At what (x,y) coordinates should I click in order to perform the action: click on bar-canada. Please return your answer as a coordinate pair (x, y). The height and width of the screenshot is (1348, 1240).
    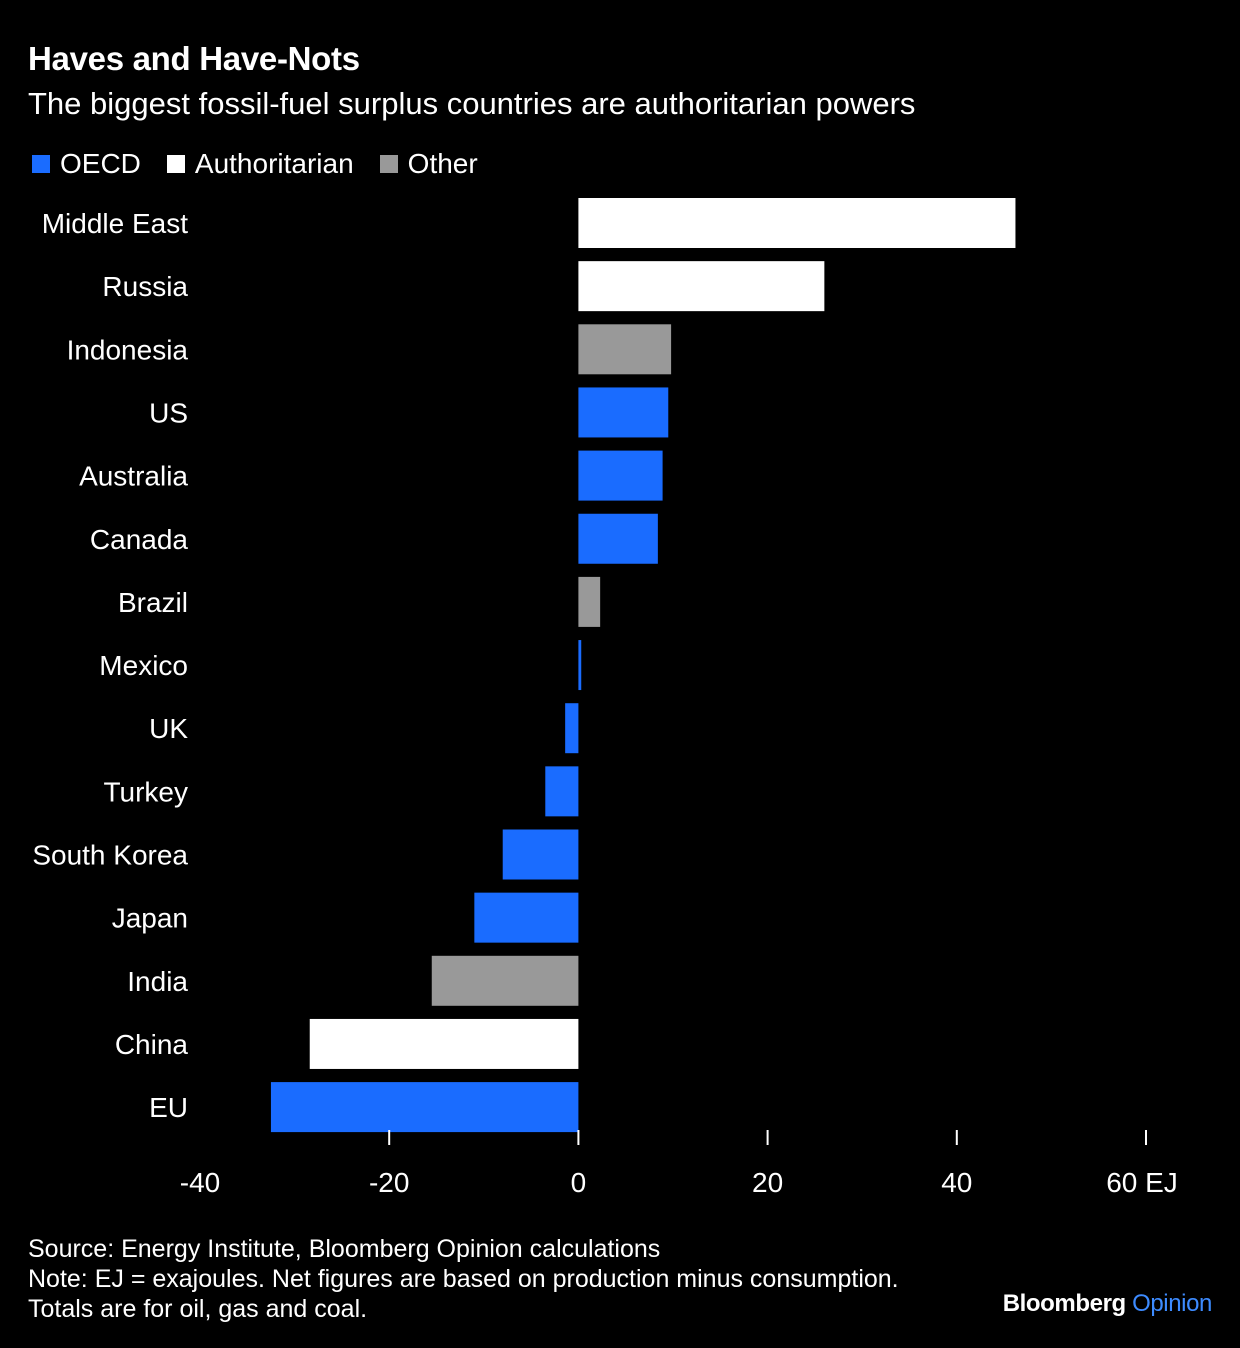
    Looking at the image, I should click on (618, 538).